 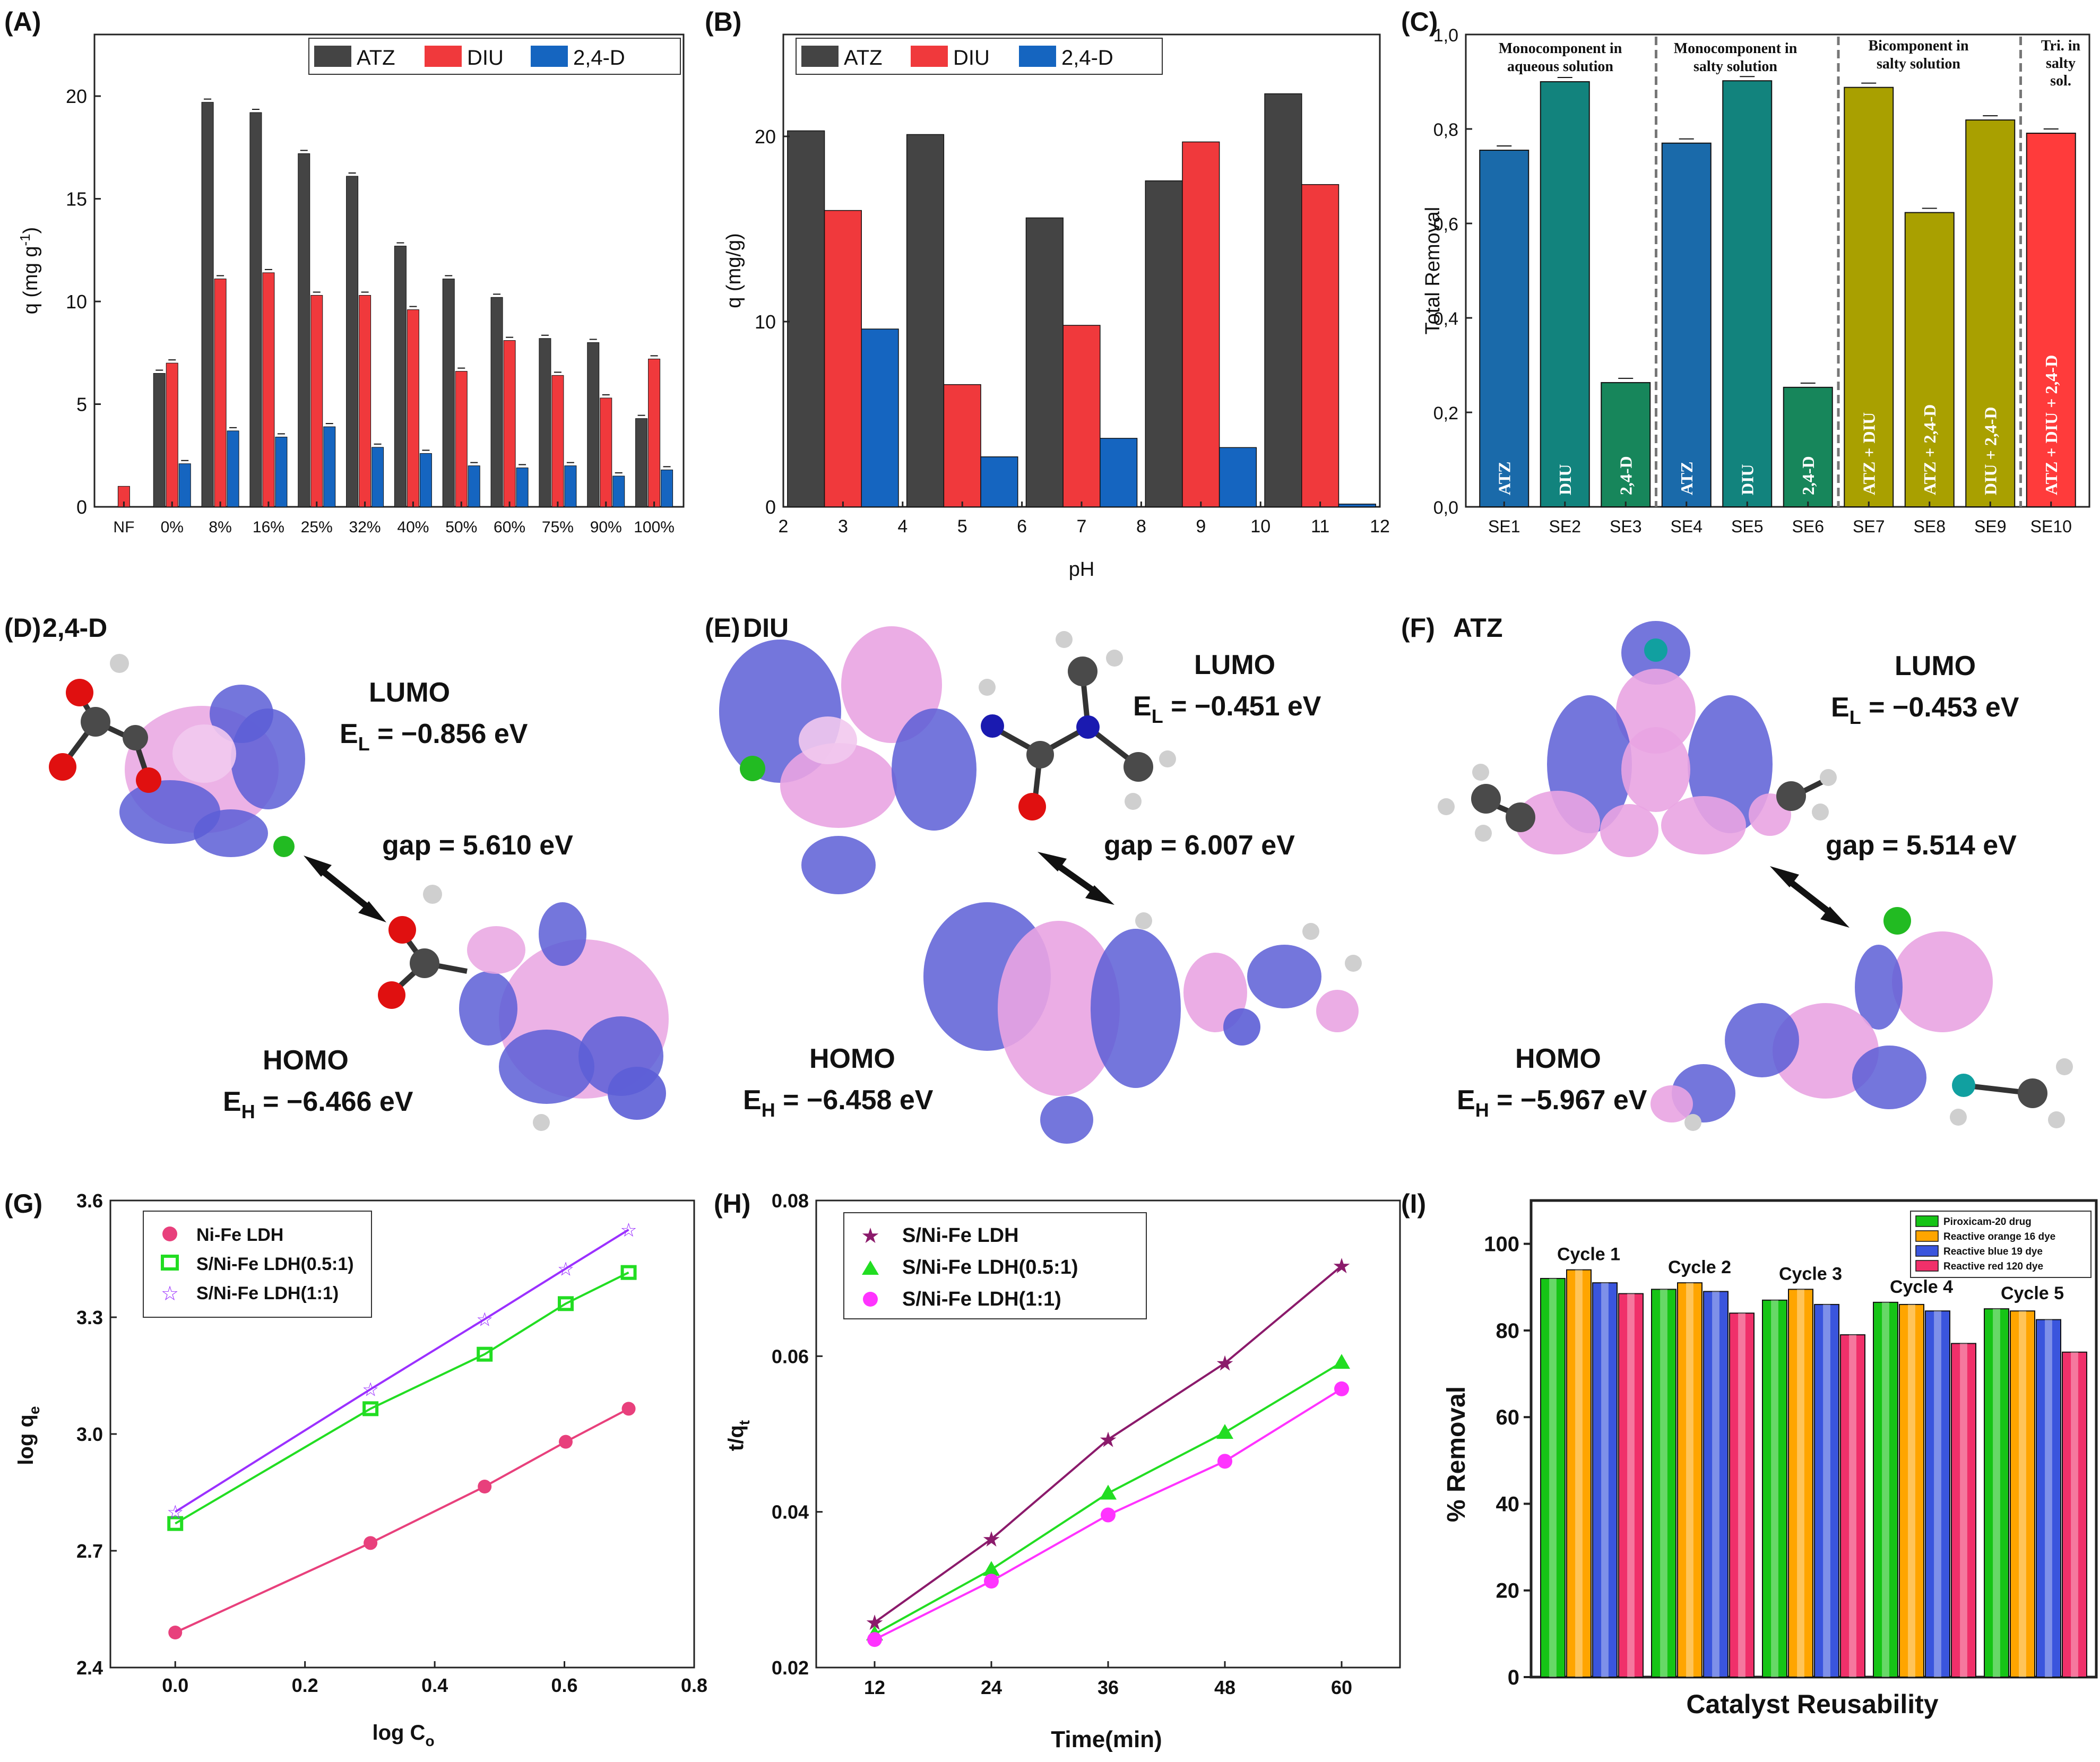 What do you see at coordinates (306, 1060) in the screenshot?
I see `homo-label-d: HOMO` at bounding box center [306, 1060].